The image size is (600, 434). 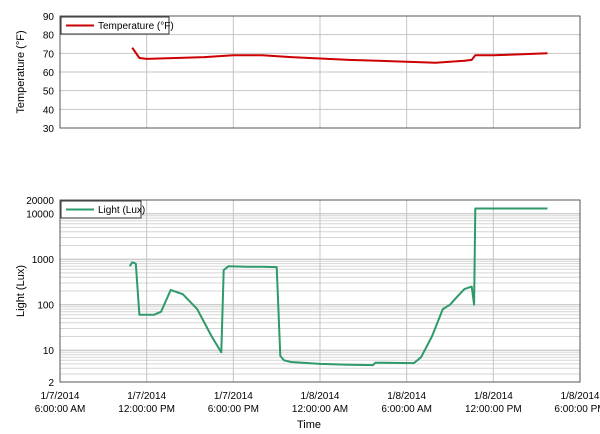 I want to click on y-tick-label: 40, so click(x=49, y=110).